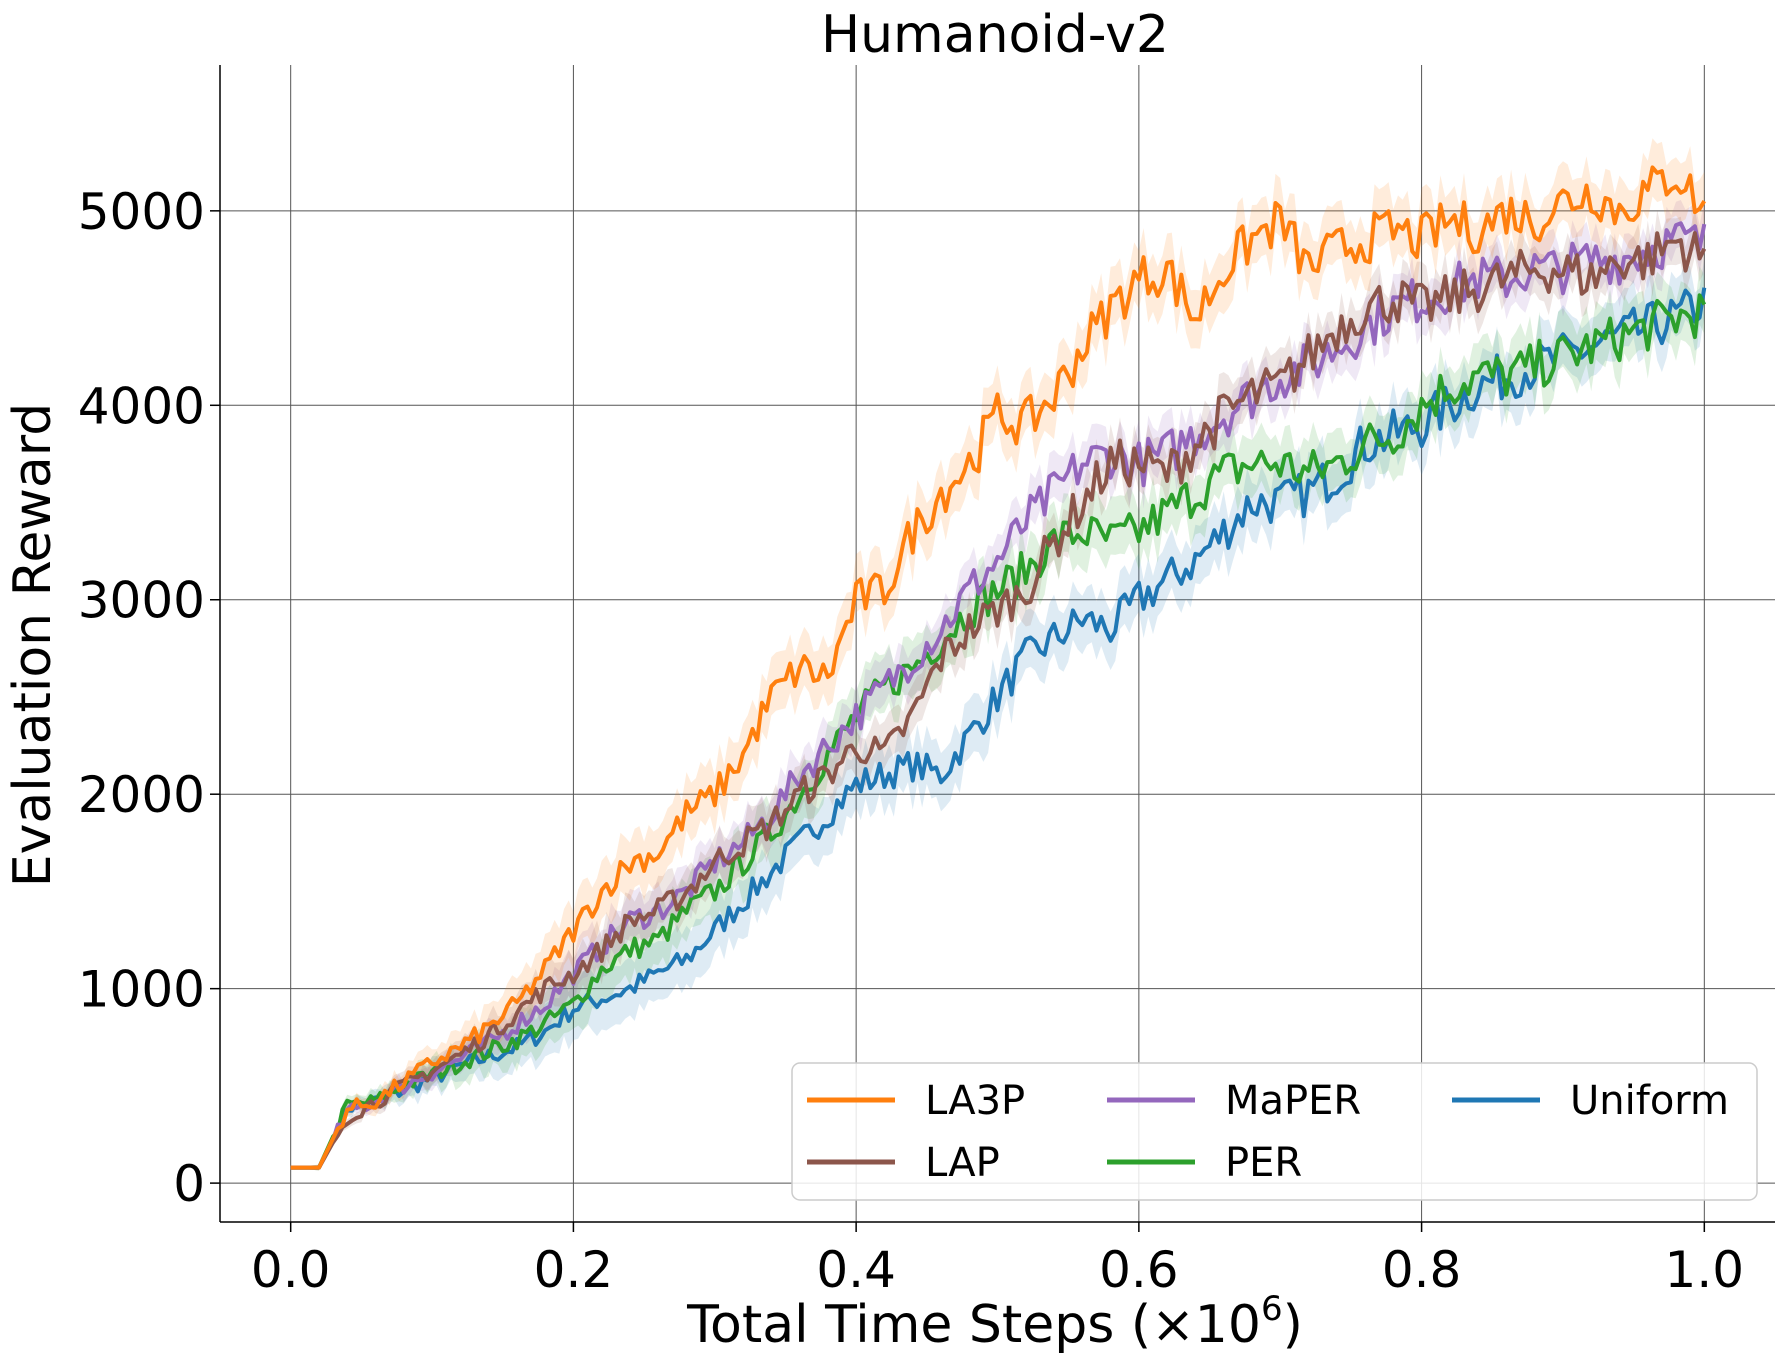  What do you see at coordinates (1272, 1309) in the screenshot?
I see `x-axis-title-exponent: 6` at bounding box center [1272, 1309].